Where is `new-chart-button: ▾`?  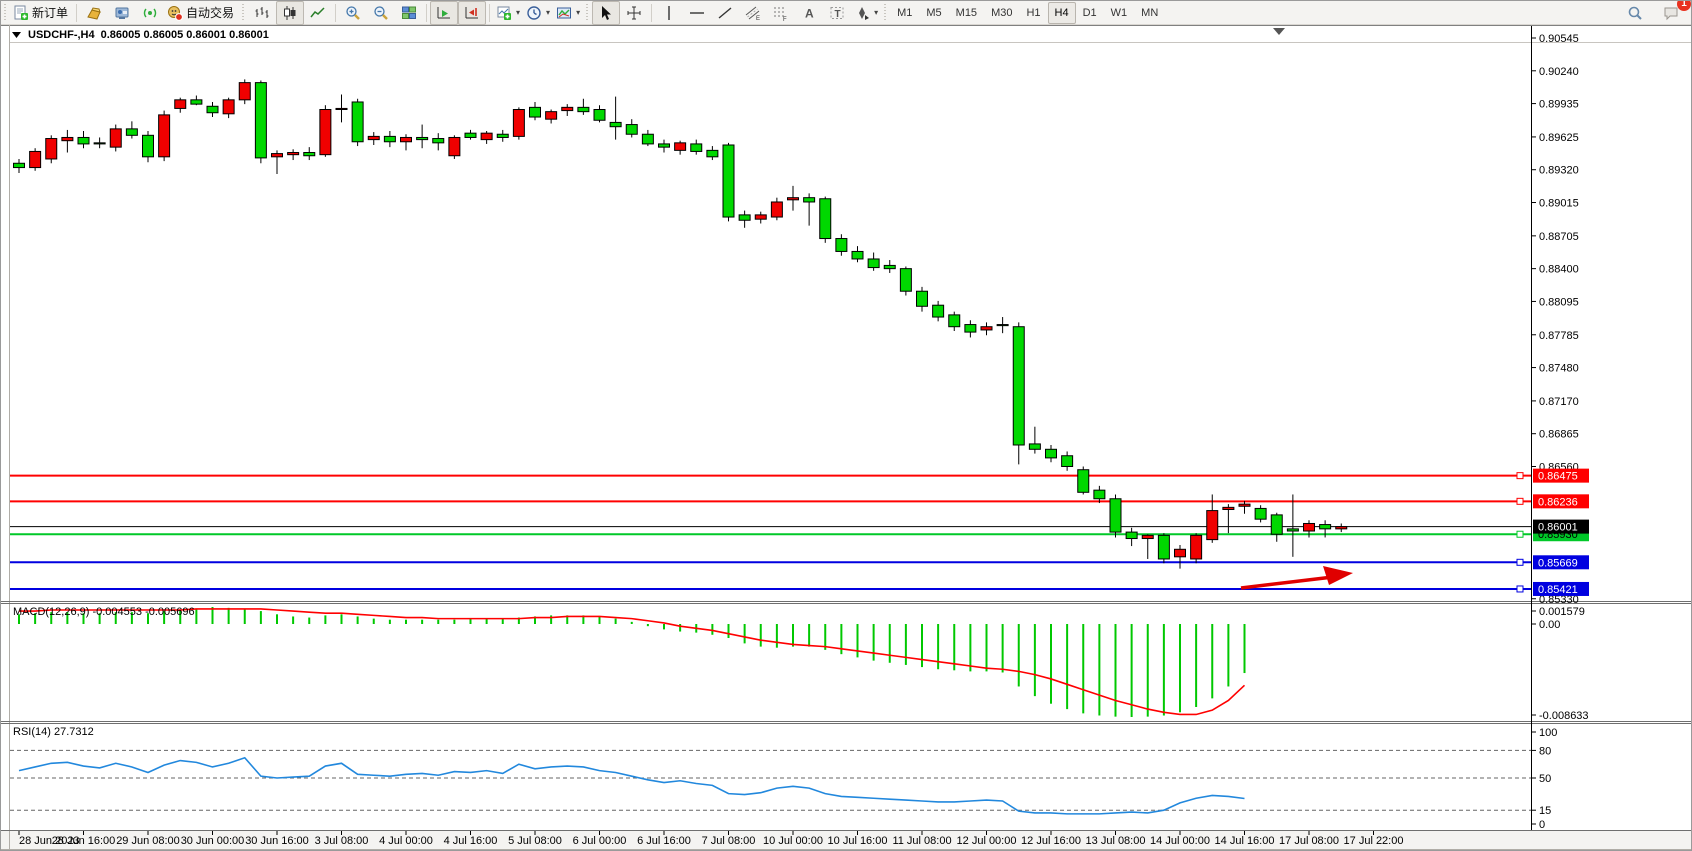
new-chart-button: ▾ is located at coordinates (508, 13).